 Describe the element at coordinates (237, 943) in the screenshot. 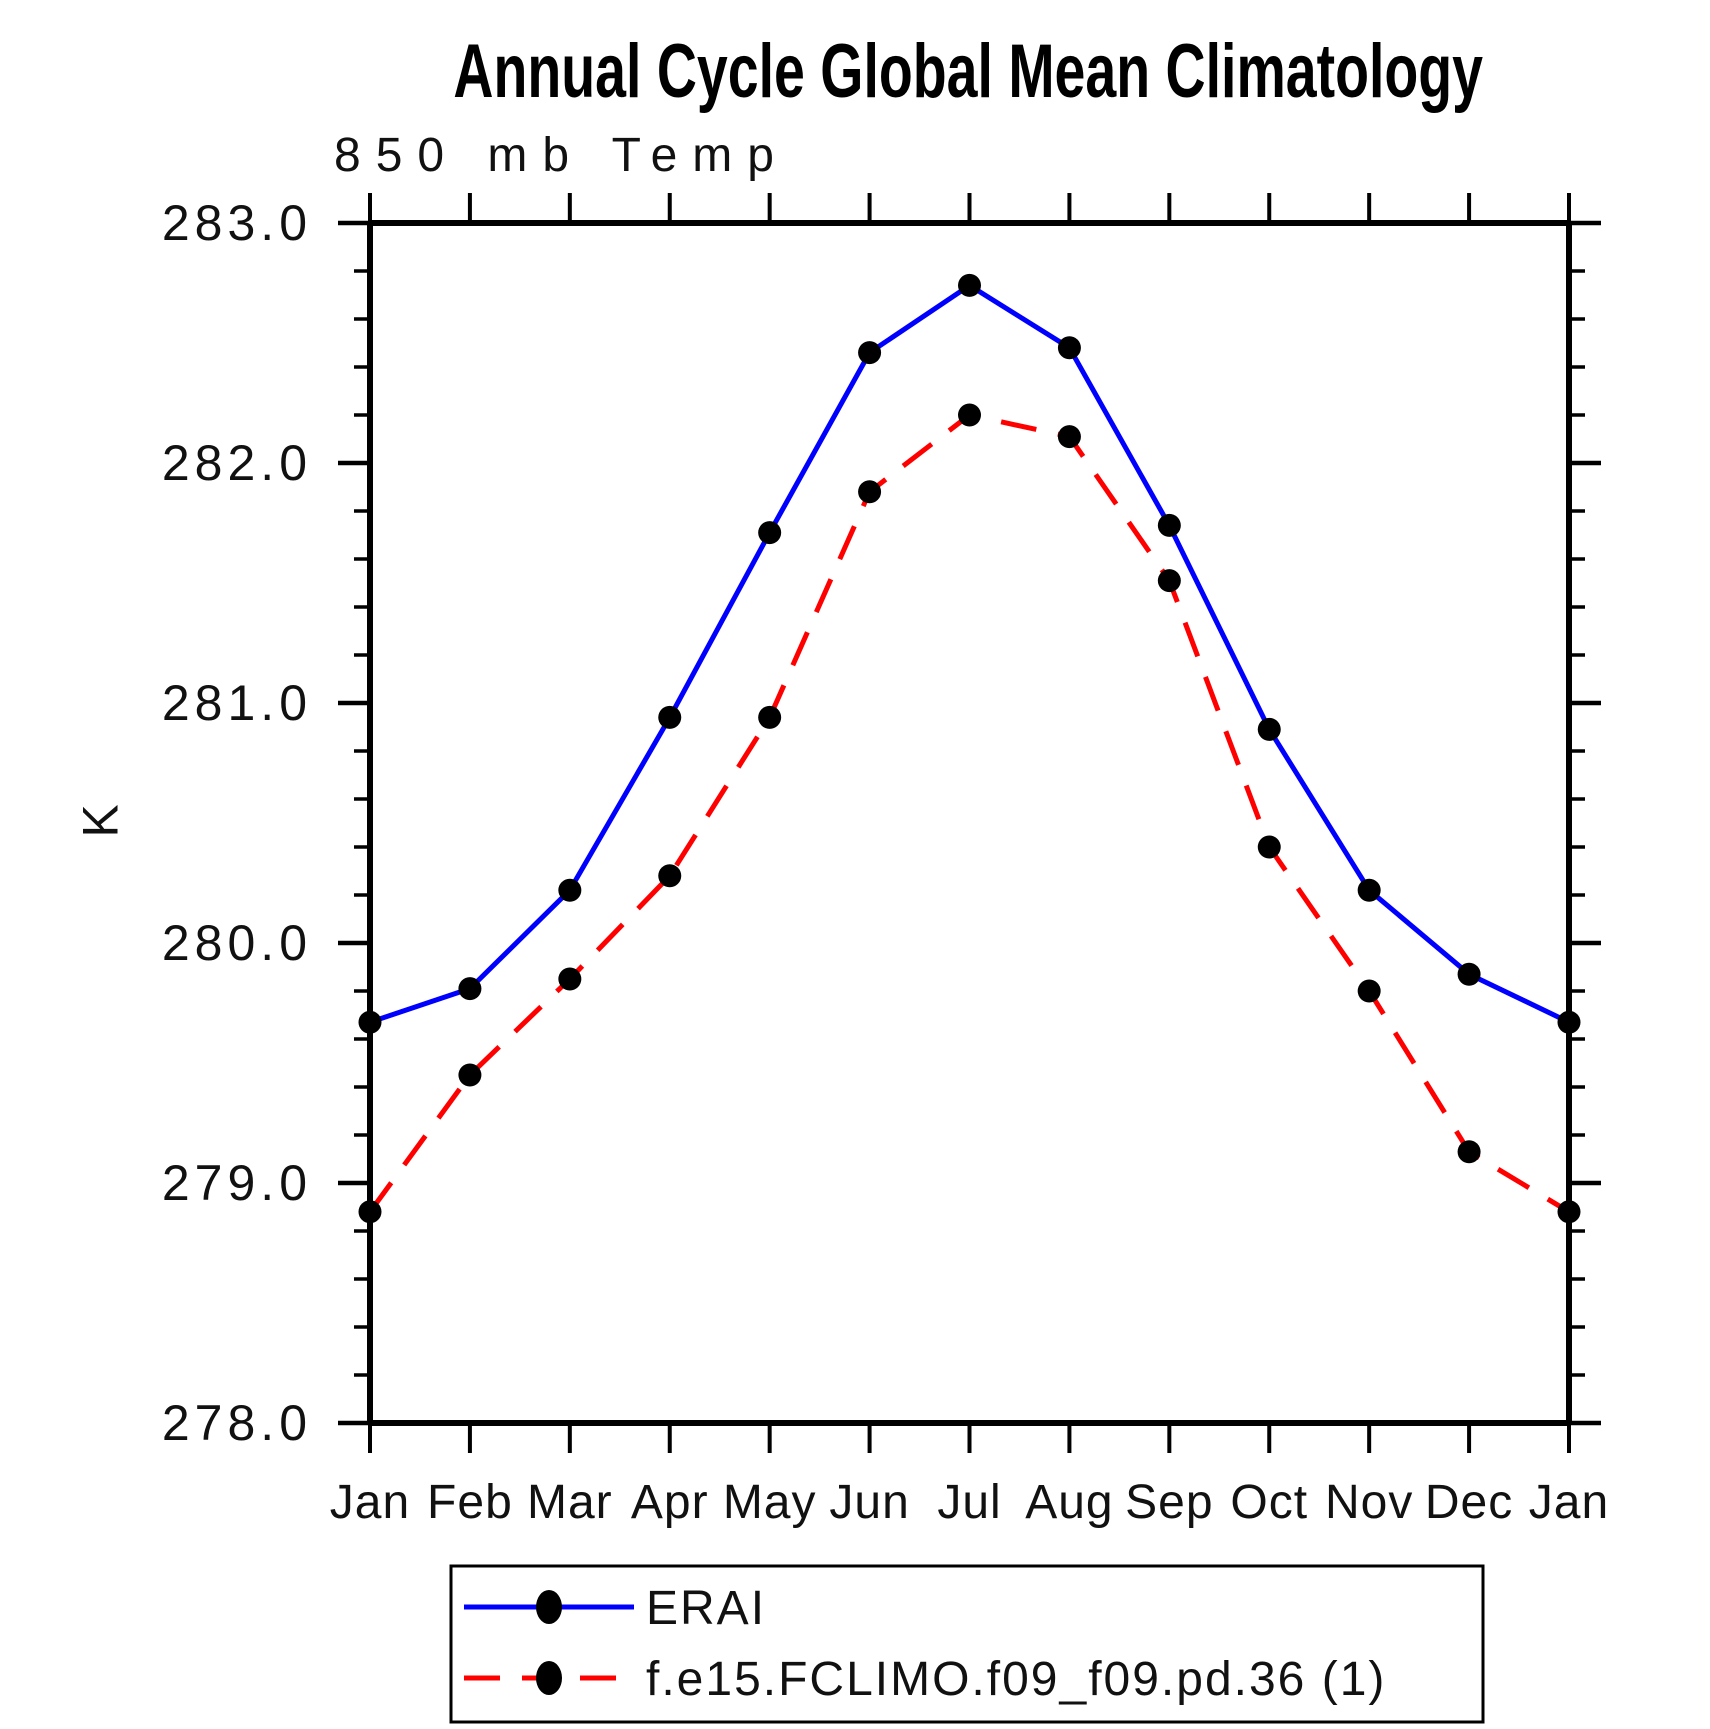

I see `y-tick-label: 280.0` at that location.